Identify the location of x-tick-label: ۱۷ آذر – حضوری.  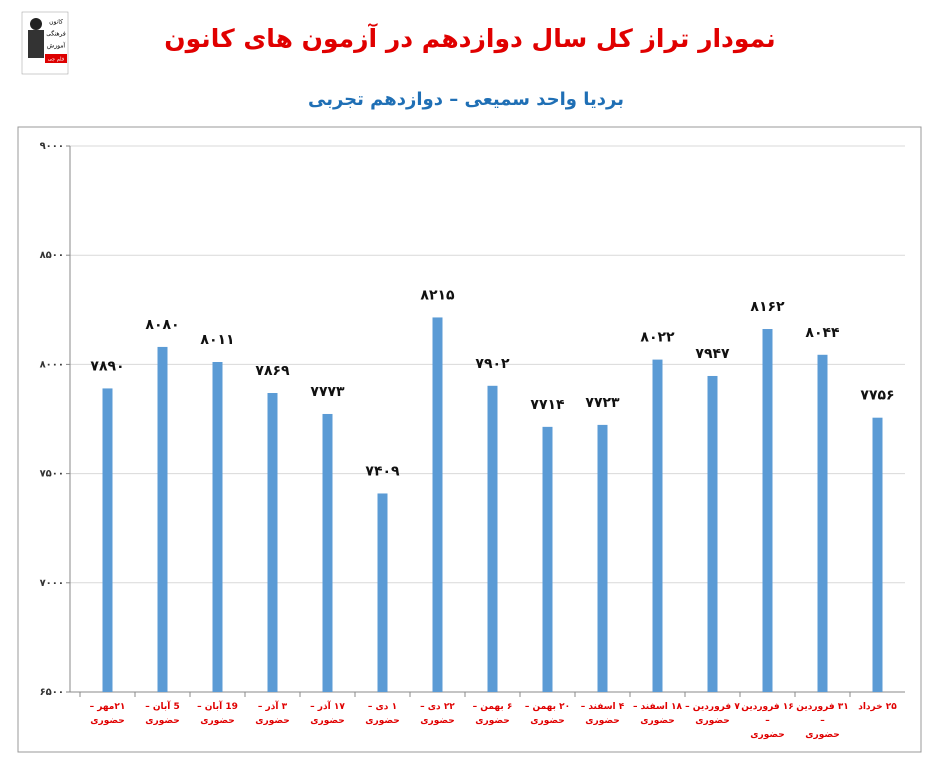
(327, 714).